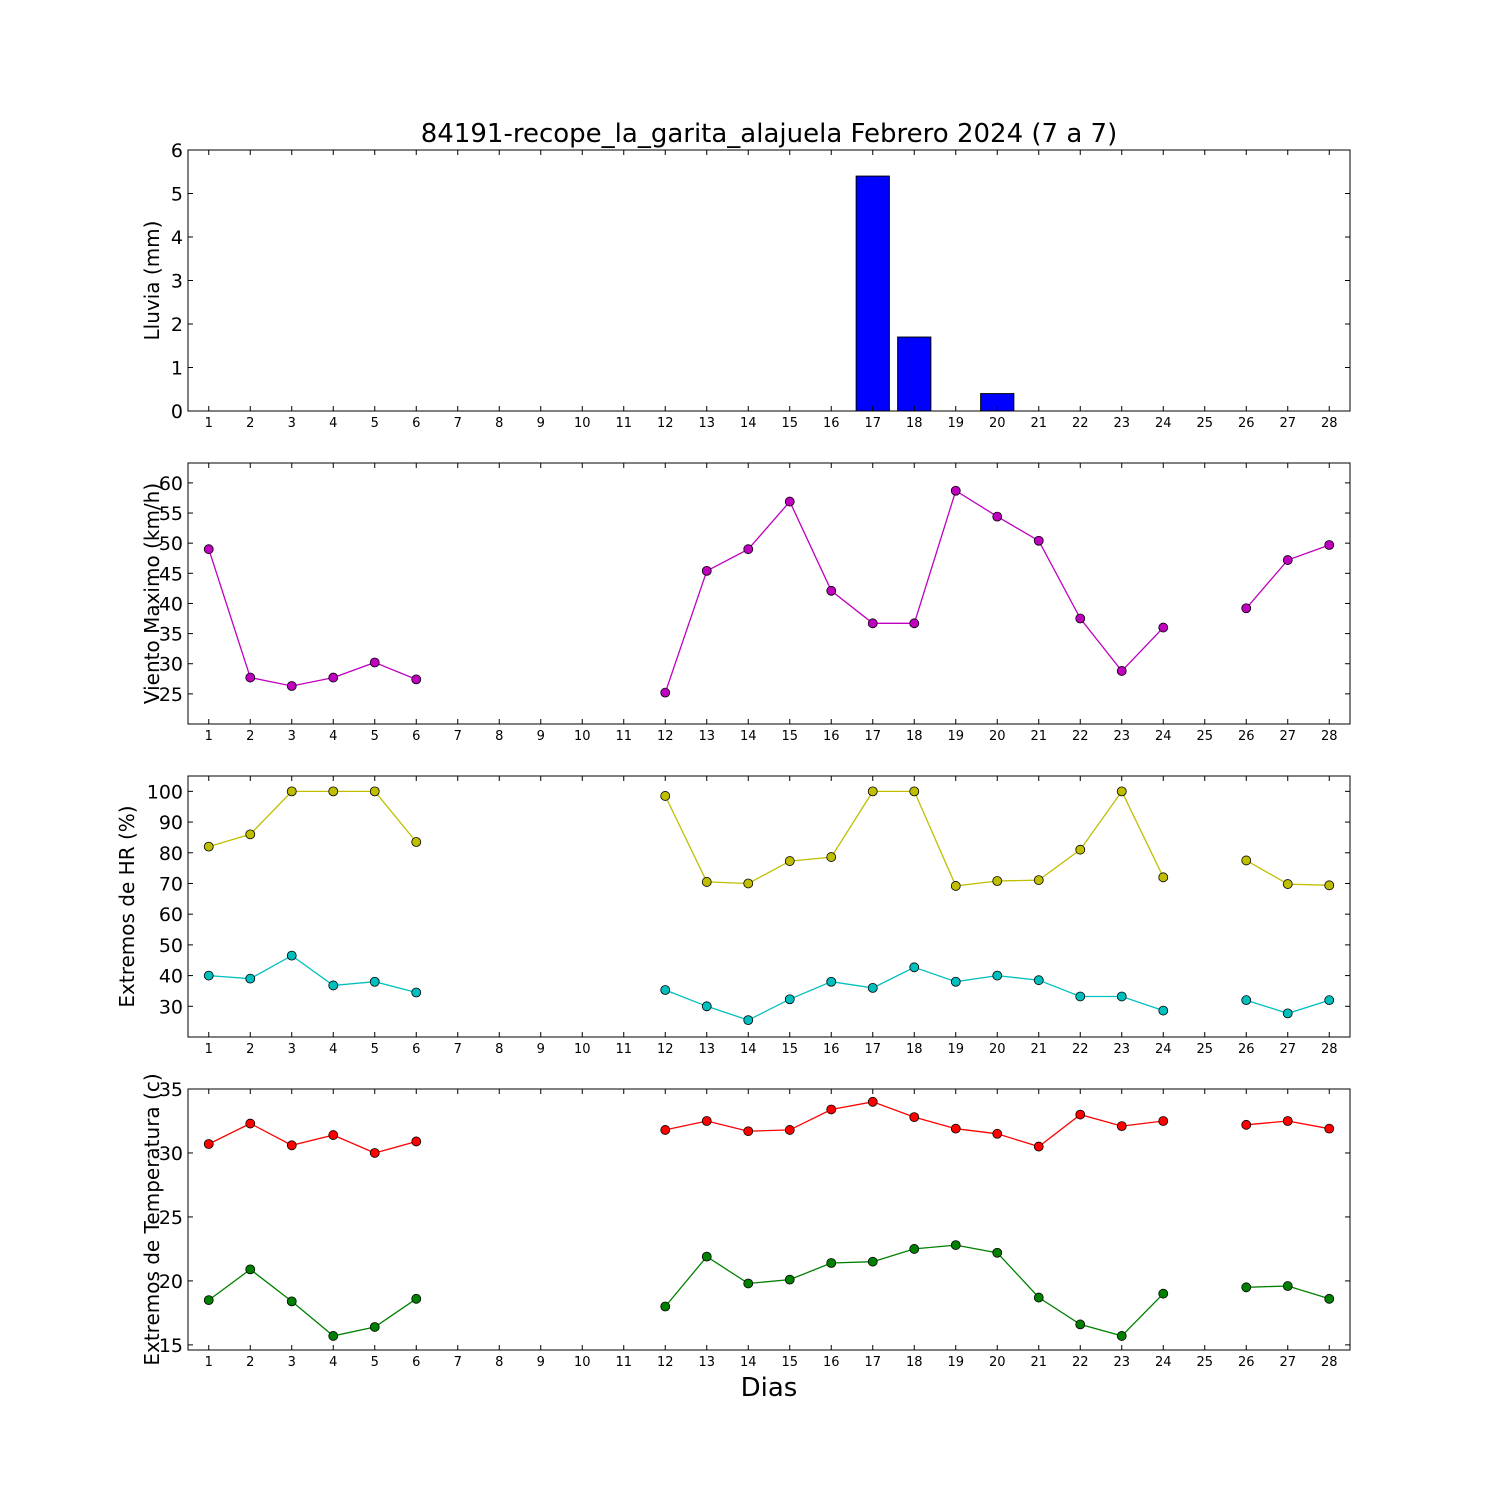 This screenshot has height=1500, width=1500. Describe the element at coordinates (127, 906) in the screenshot. I see `humidity-y-axis-label: Extremos de HR (%)` at that location.